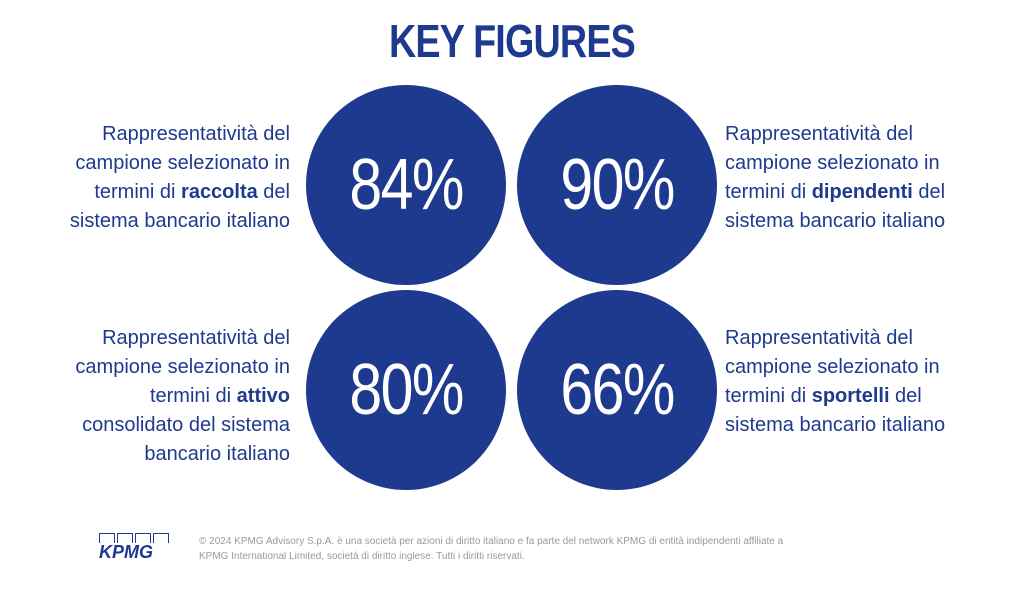 Image resolution: width=1024 pixels, height=591 pixels. I want to click on description-keyword: sportelli, so click(850, 396).